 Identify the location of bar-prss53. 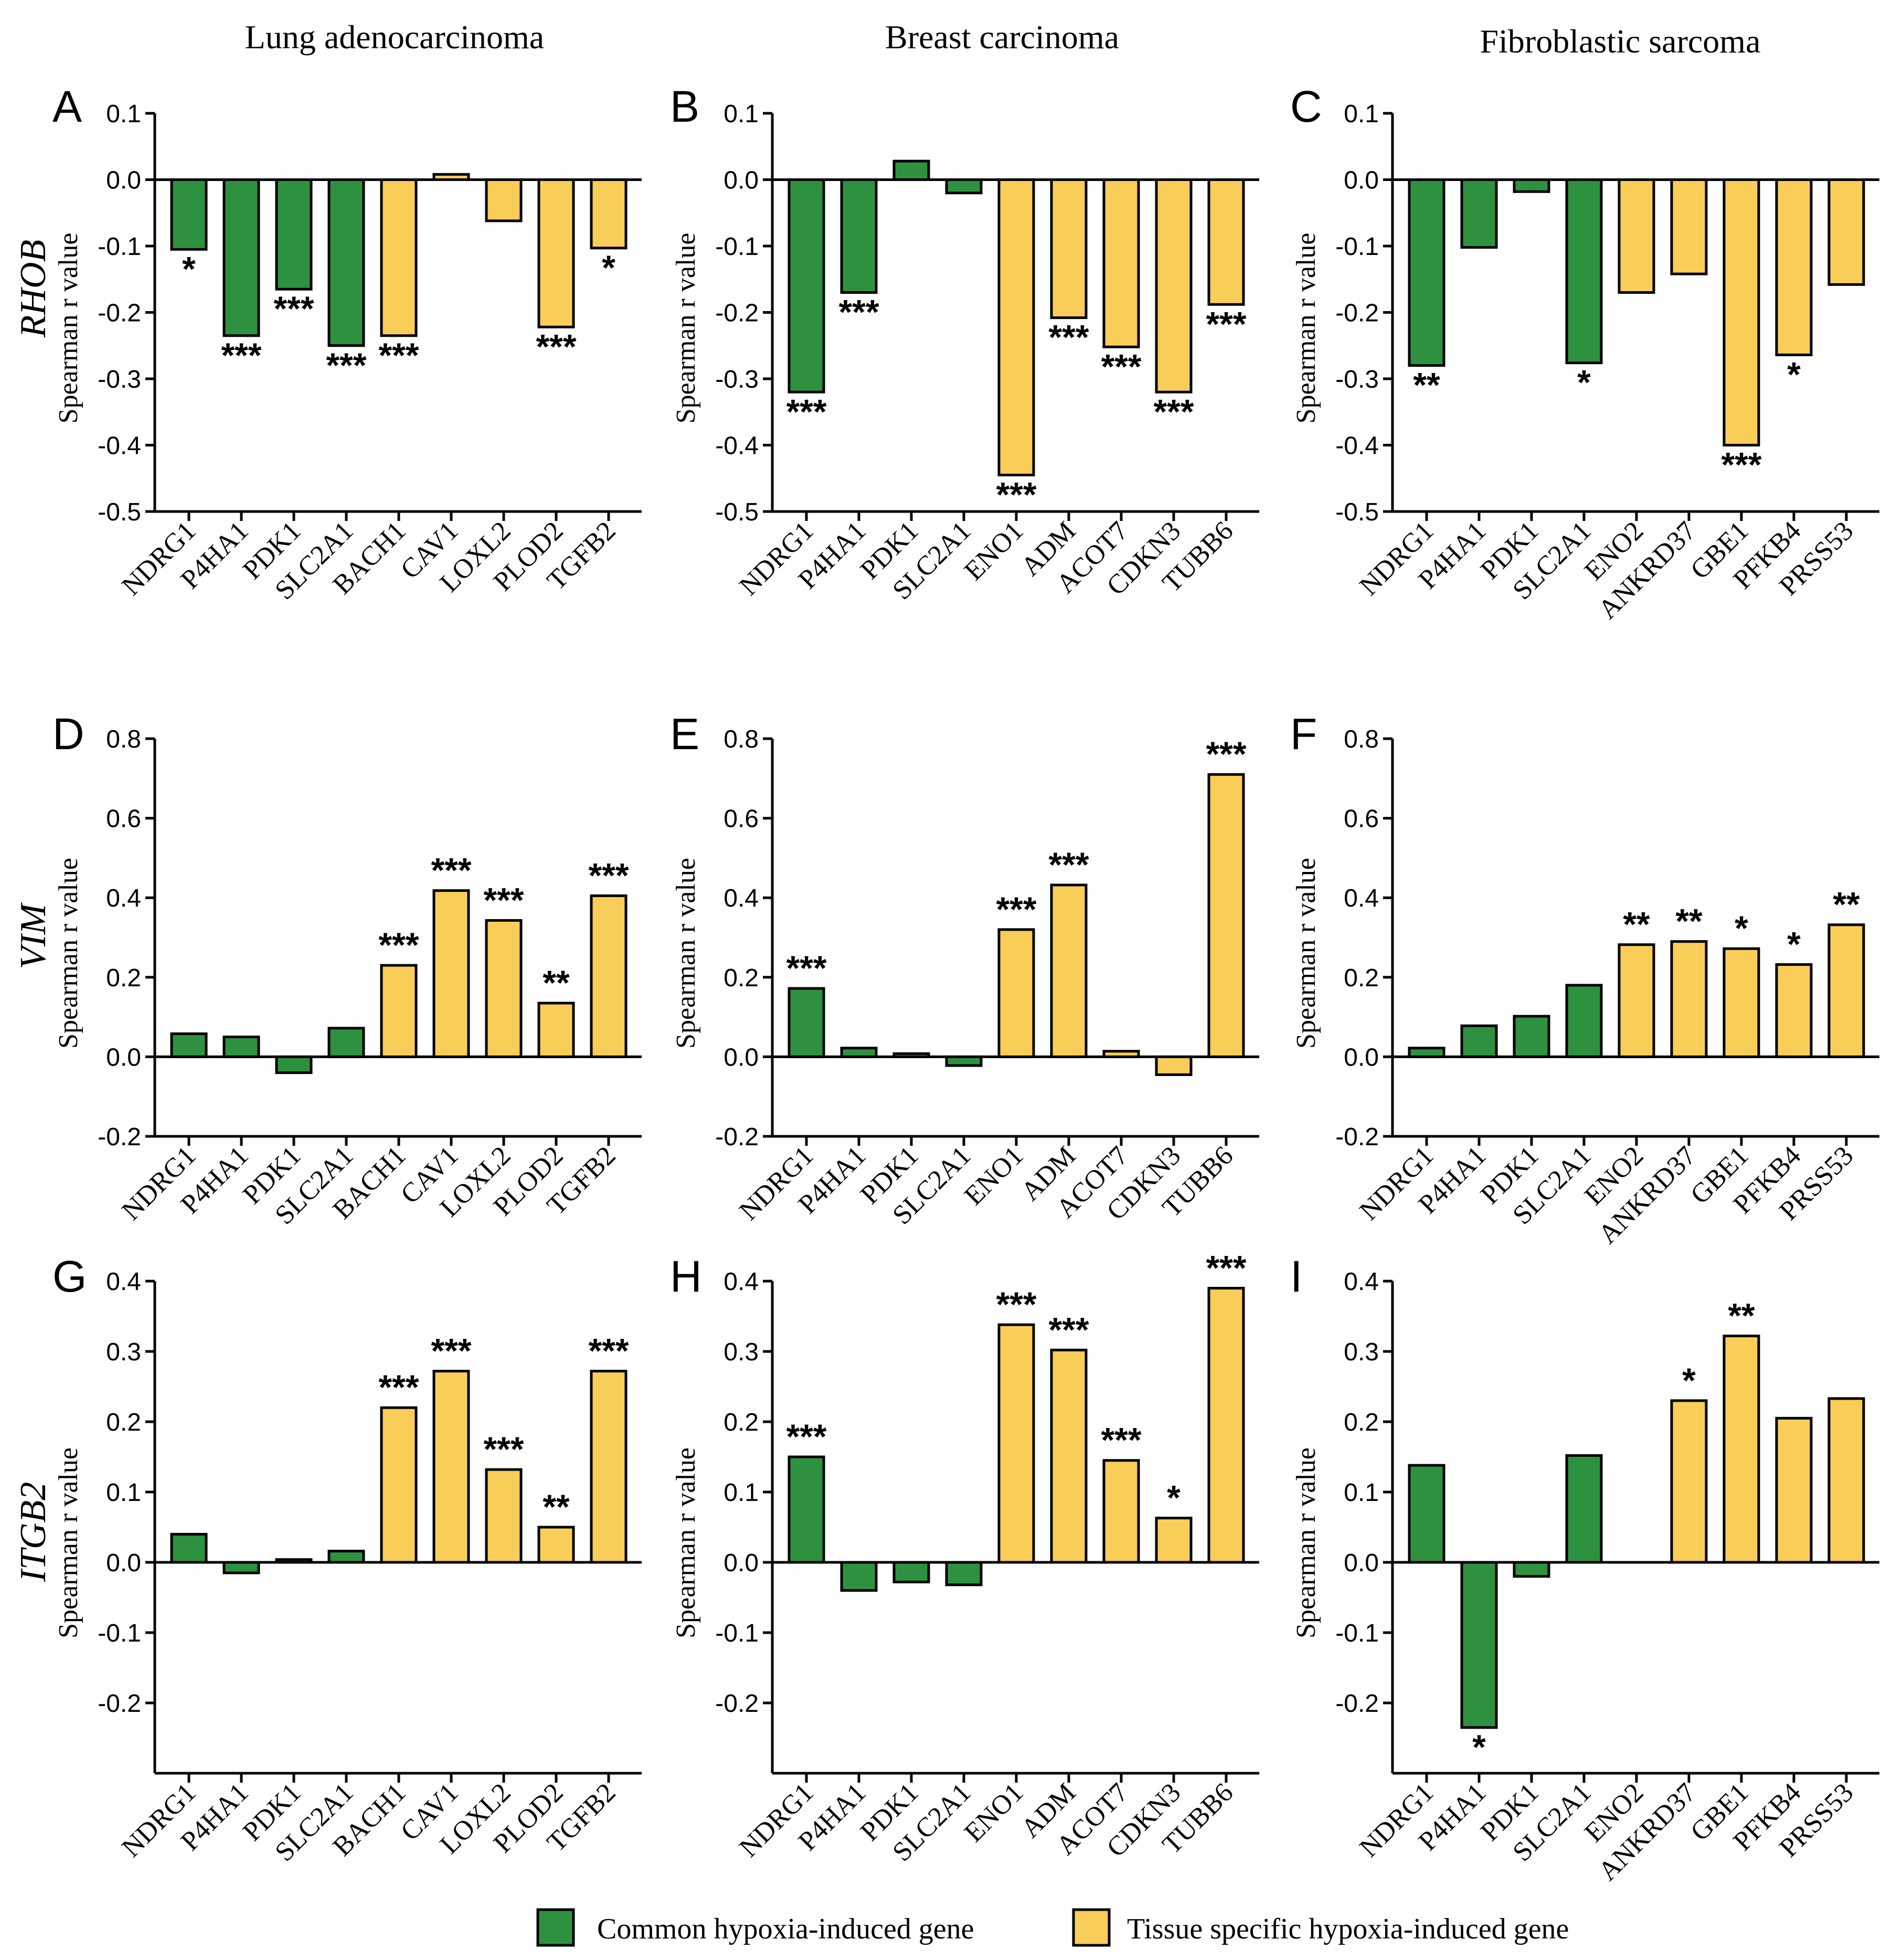
(1846, 1480).